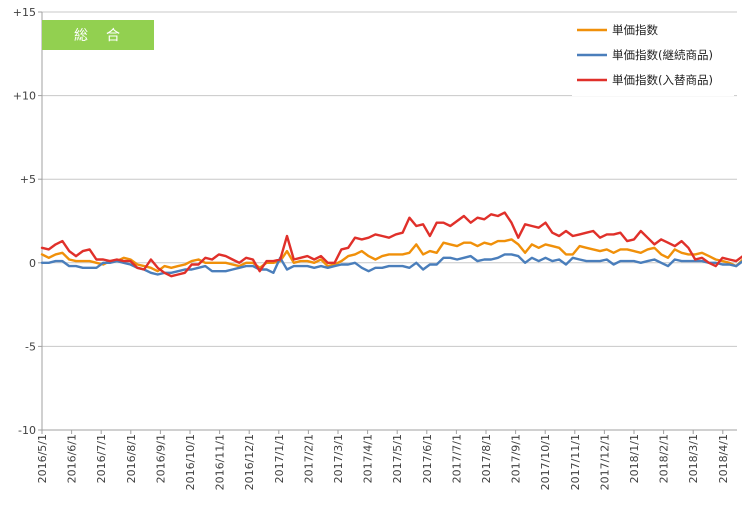 The image size is (742, 509). Describe the element at coordinates (131, 458) in the screenshot. I see `x-tick-label: 2016/8/1` at that location.